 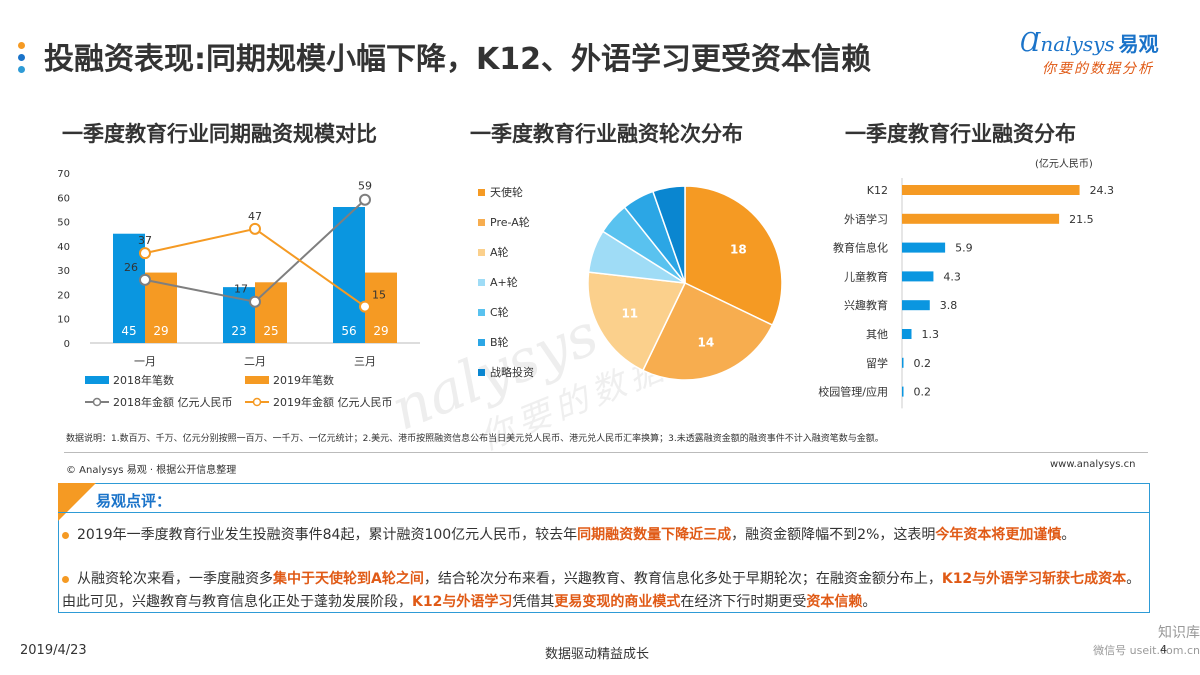 What do you see at coordinates (143, 380) in the screenshot?
I see `legend-label: 2018年笔数` at bounding box center [143, 380].